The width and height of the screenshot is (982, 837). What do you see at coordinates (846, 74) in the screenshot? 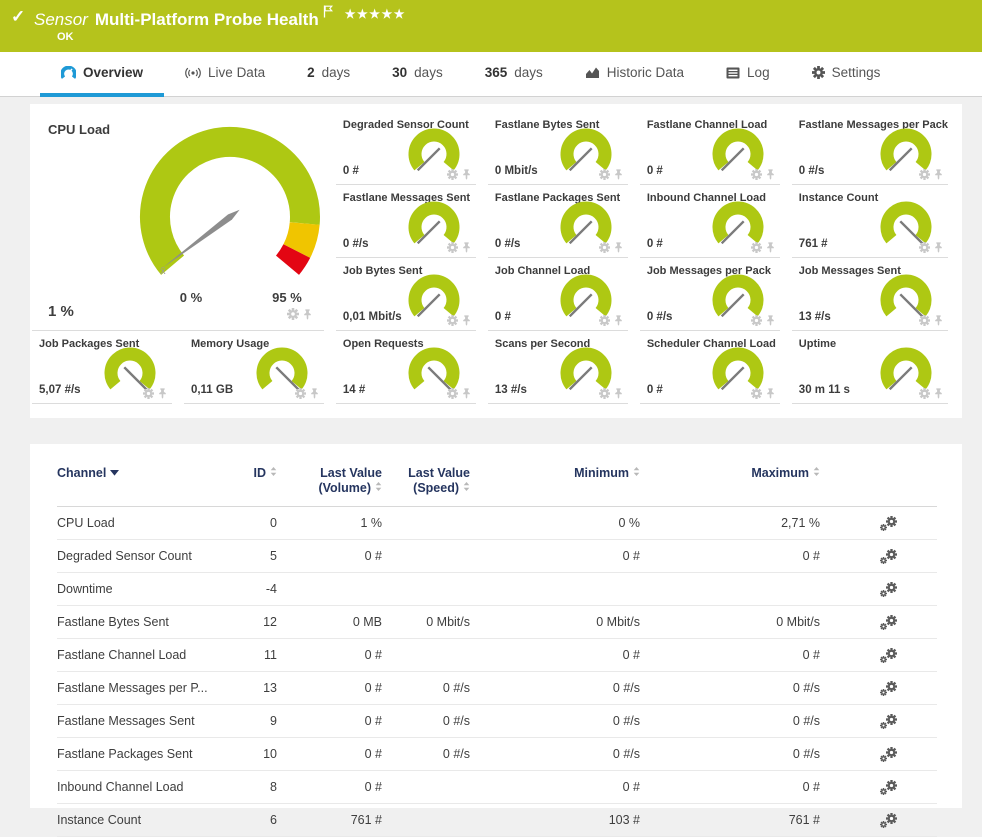
I see `tab-settings: Settings` at bounding box center [846, 74].